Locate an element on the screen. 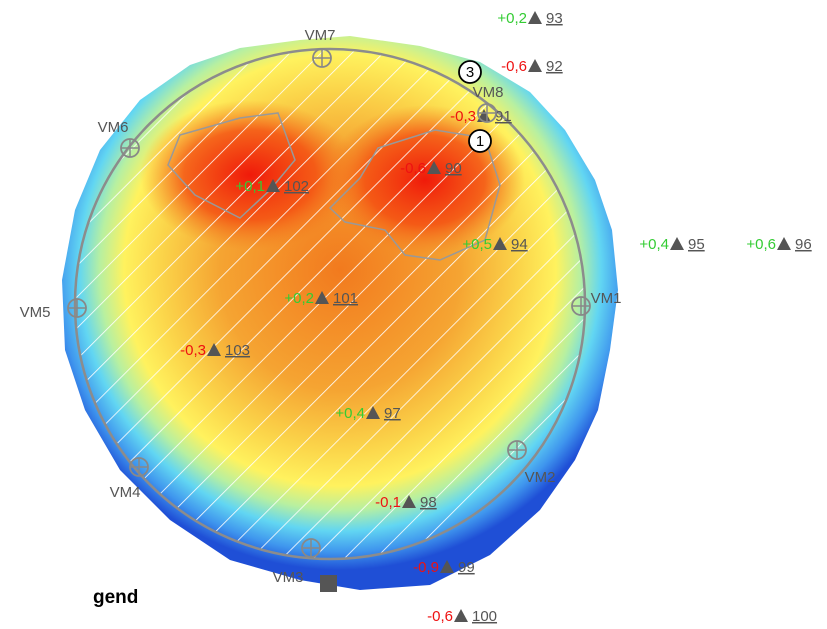 The image size is (827, 629). marker-label: 3 is located at coordinates (470, 72).